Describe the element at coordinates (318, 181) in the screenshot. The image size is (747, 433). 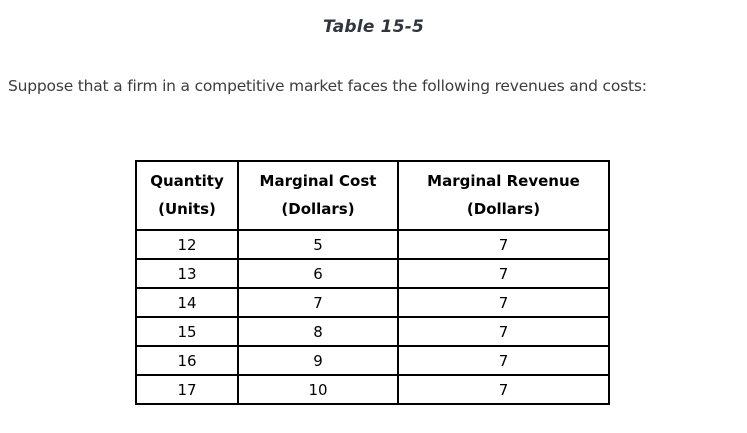
I see `header-marginal-cost-line1: Marginal Cost` at that location.